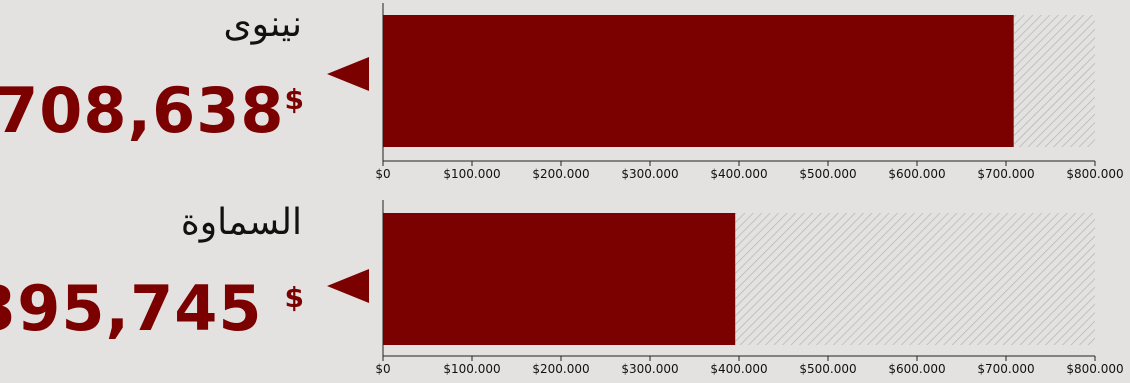 This screenshot has width=1130, height=383. I want to click on value-number: 708,638, so click(142, 110).